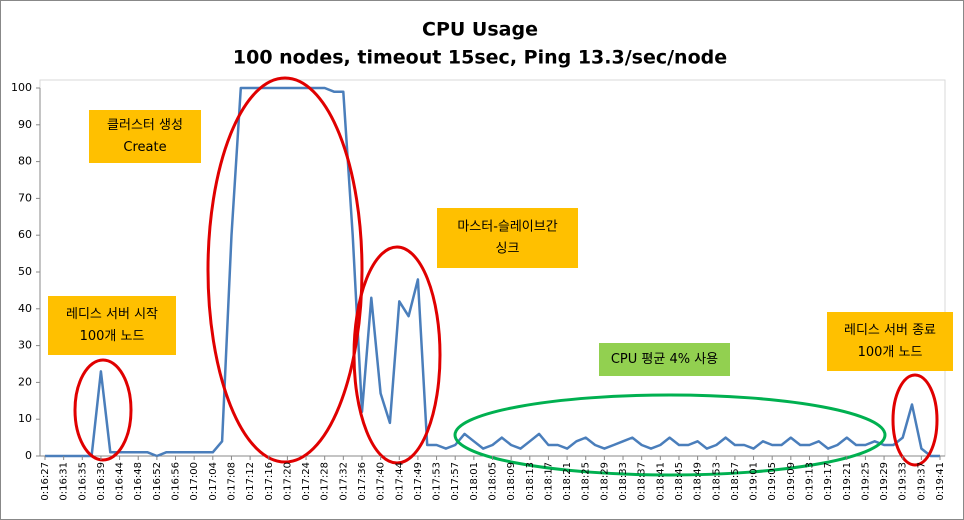 The height and width of the screenshot is (520, 964). What do you see at coordinates (101, 481) in the screenshot?
I see `x-tick-label: 0:16:39` at bounding box center [101, 481].